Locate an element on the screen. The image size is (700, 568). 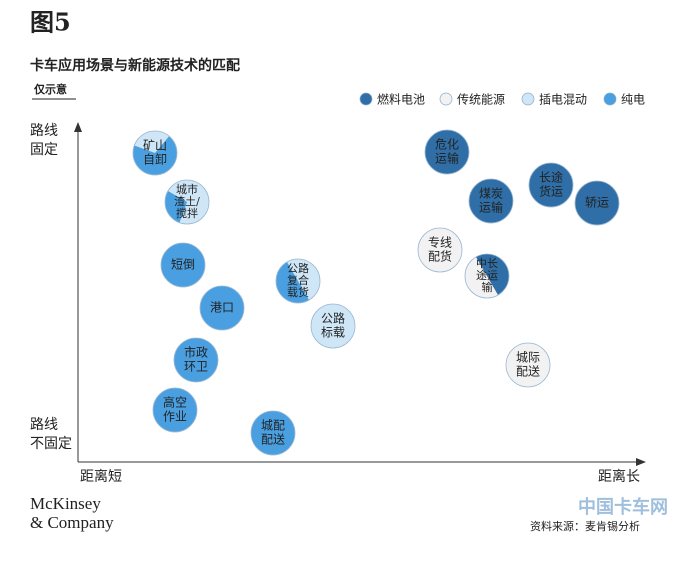
y-arrow is located at coordinates (78, 127).